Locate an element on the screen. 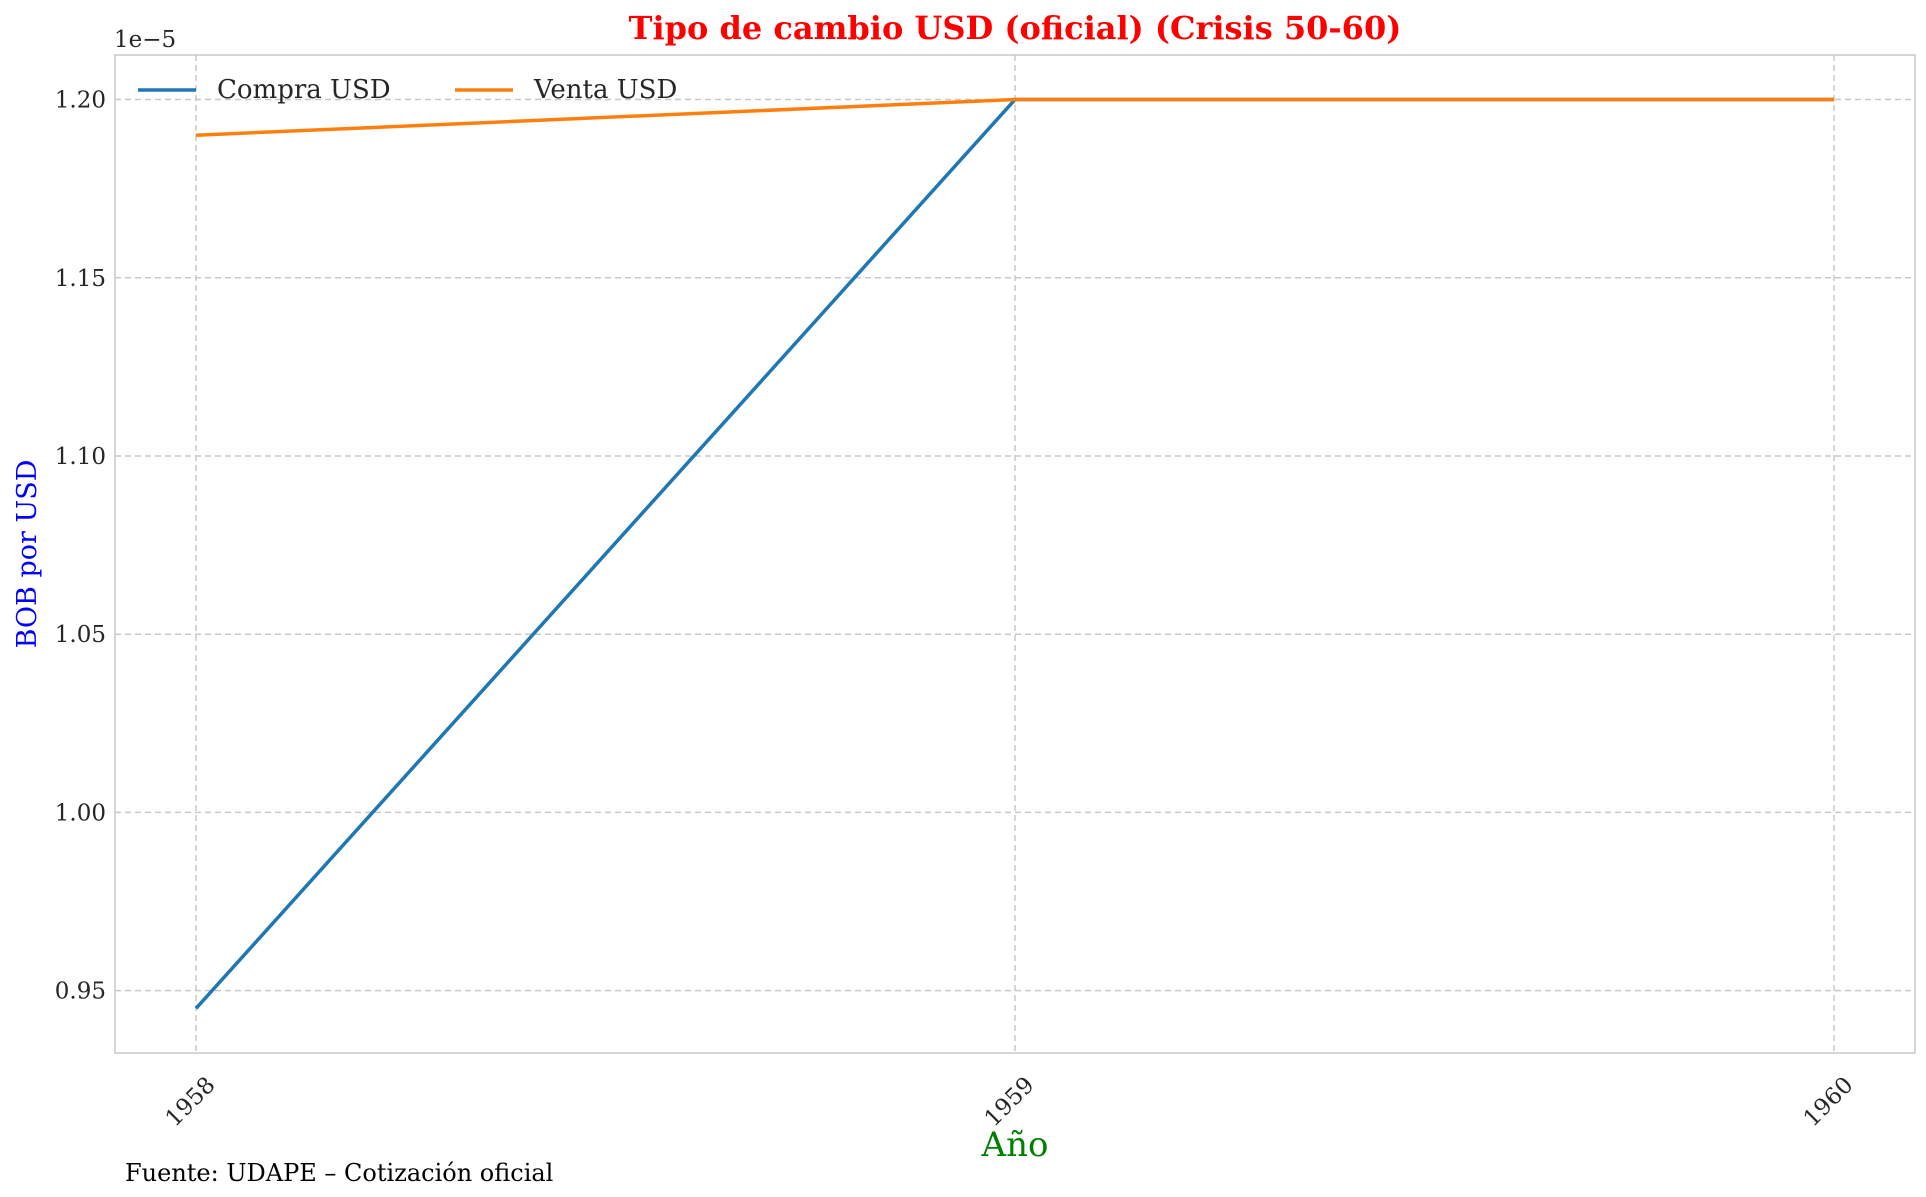  y-tick-label: 1.05 is located at coordinates (80, 635).